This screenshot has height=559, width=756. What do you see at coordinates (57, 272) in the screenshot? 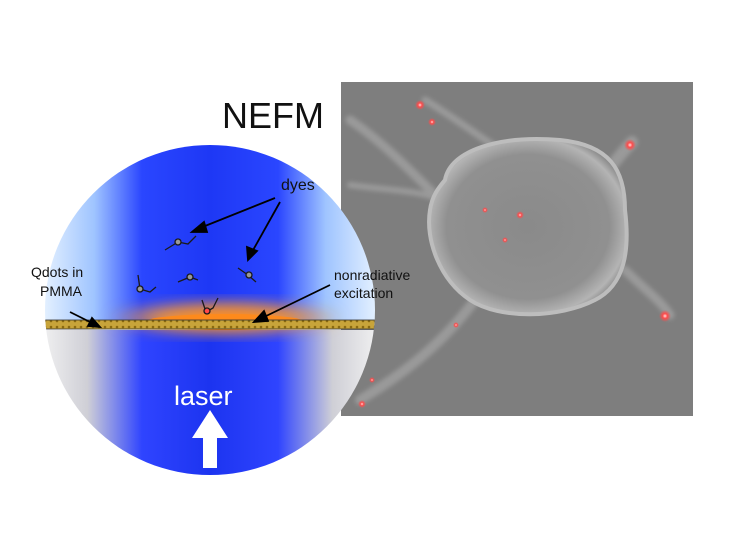
I see `qdots-label-line1: Qdots in` at bounding box center [57, 272].